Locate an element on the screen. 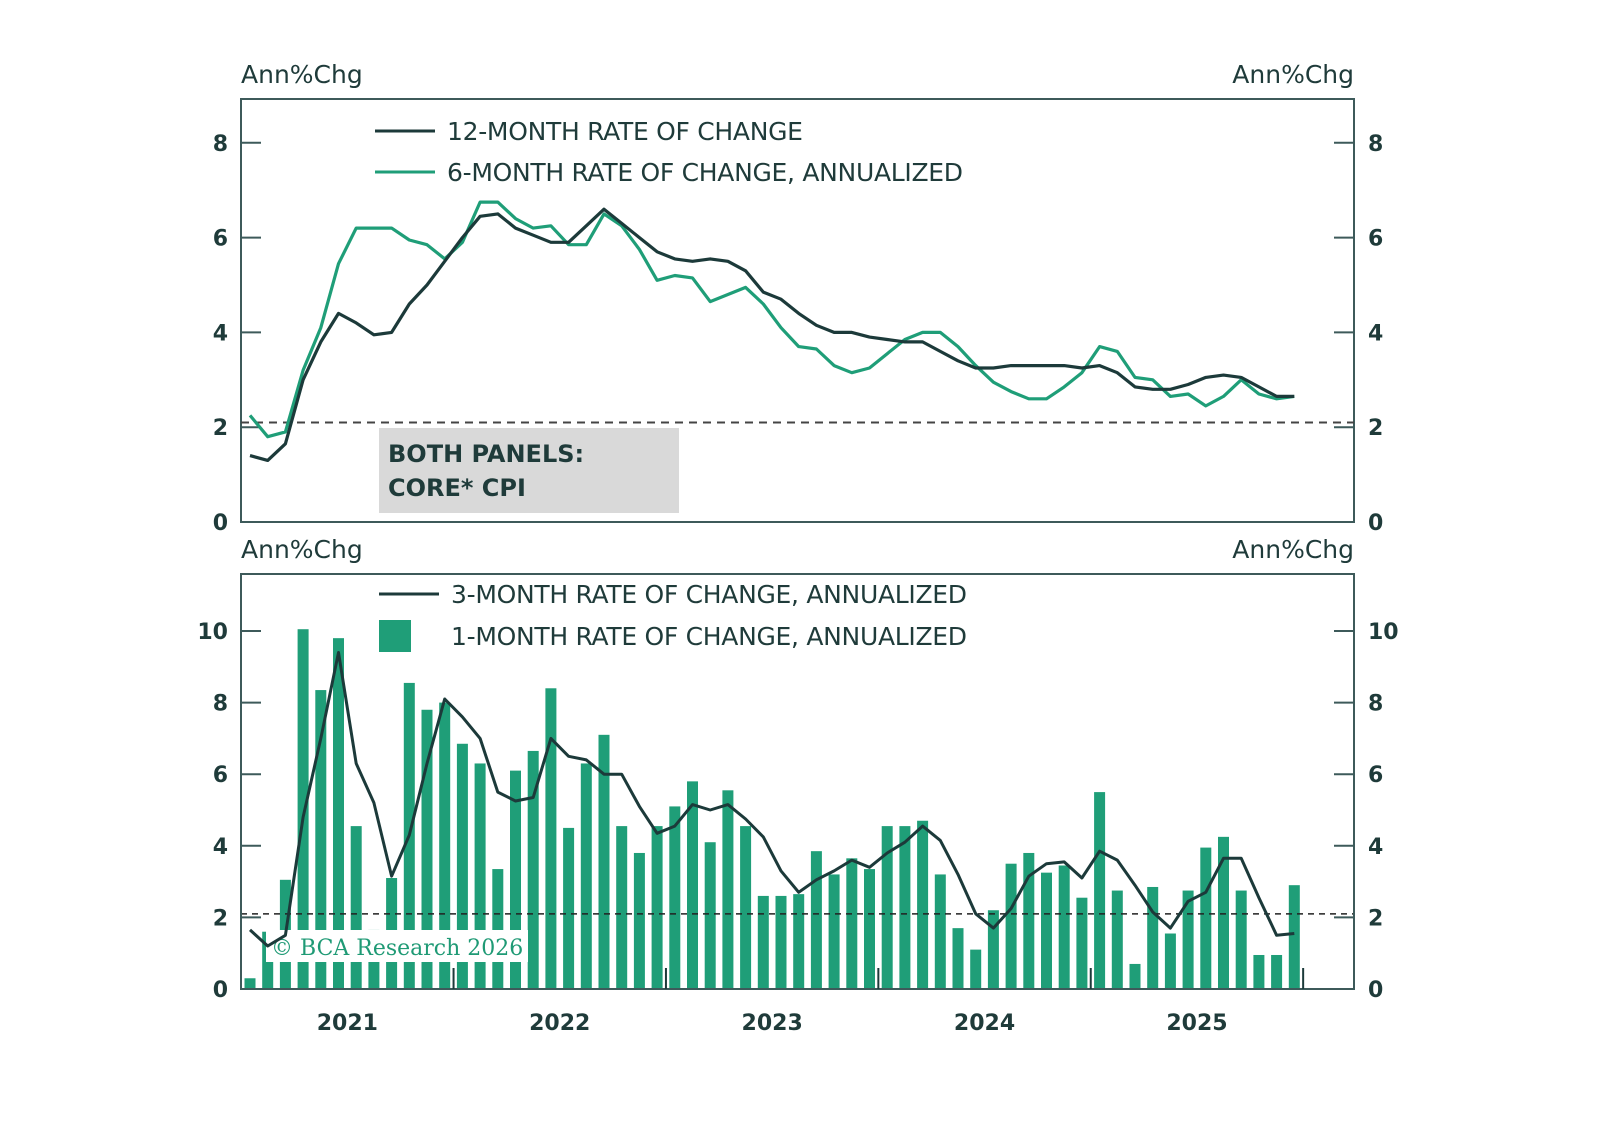  top-left-axis-title: Ann%Chg is located at coordinates (302, 74).